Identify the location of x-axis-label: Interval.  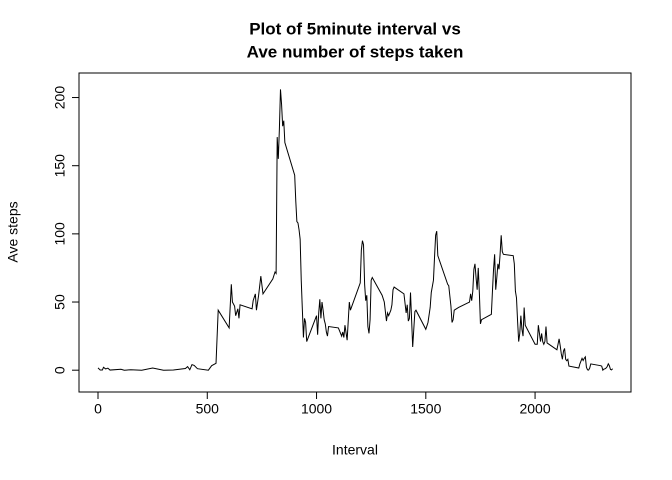
(355, 450).